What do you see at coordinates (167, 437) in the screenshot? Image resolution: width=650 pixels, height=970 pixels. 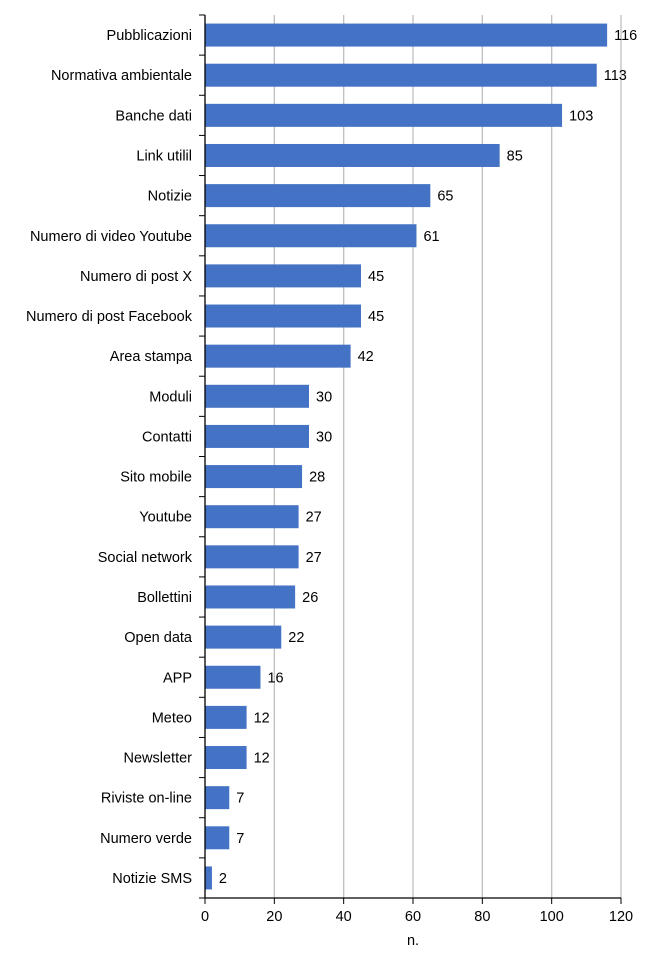 I see `category-label: Contatti` at bounding box center [167, 437].